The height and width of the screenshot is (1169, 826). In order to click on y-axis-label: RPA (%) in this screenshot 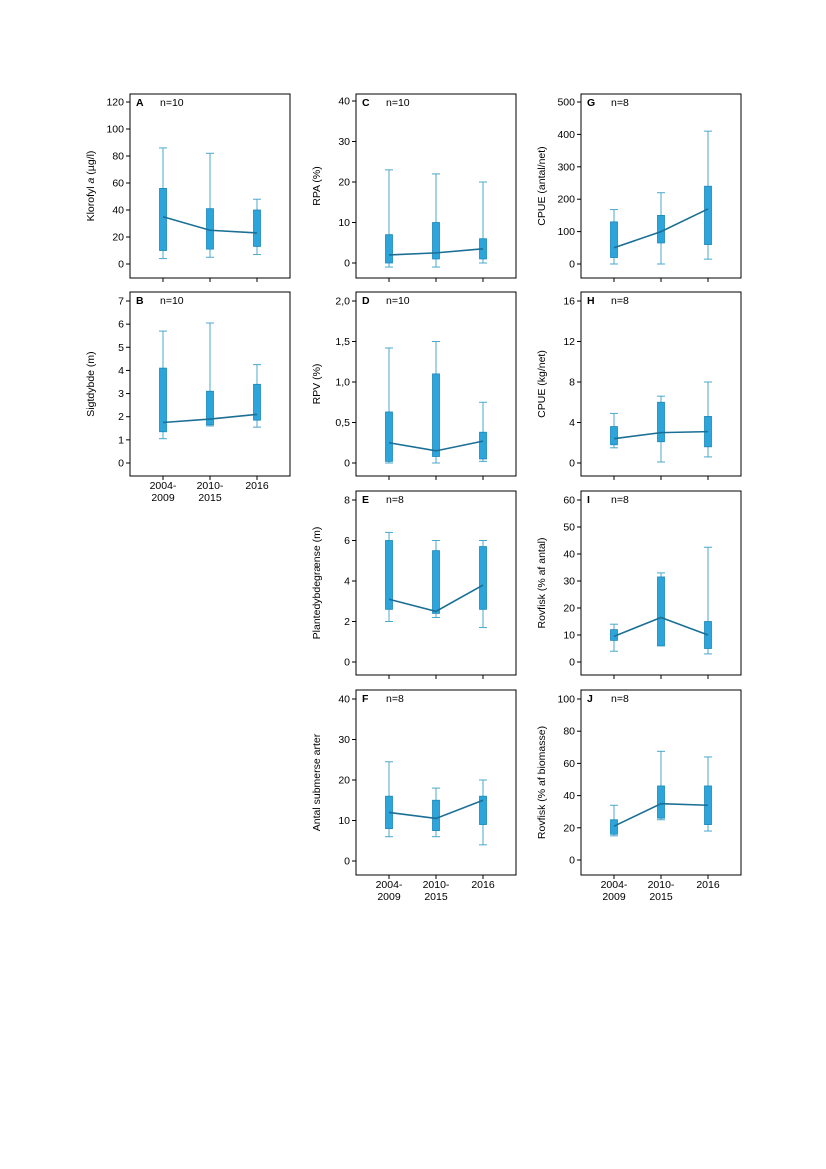, I will do `click(317, 185)`.